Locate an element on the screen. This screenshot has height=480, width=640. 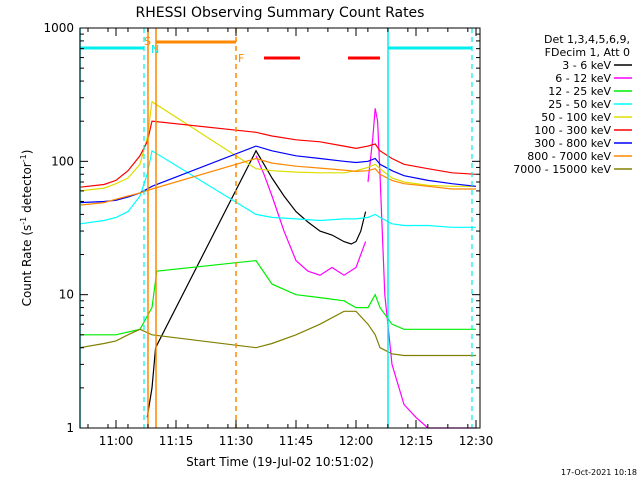
series-line-6-12-kev is located at coordinates (421, 268).